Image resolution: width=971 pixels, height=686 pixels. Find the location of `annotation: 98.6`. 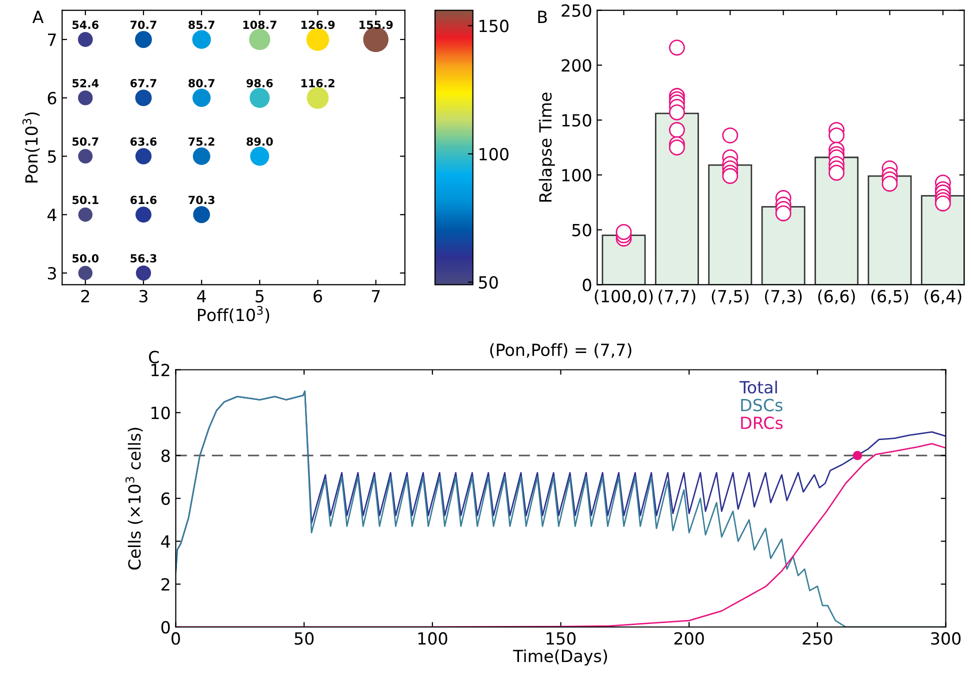

annotation: 98.6 is located at coordinates (259, 83).